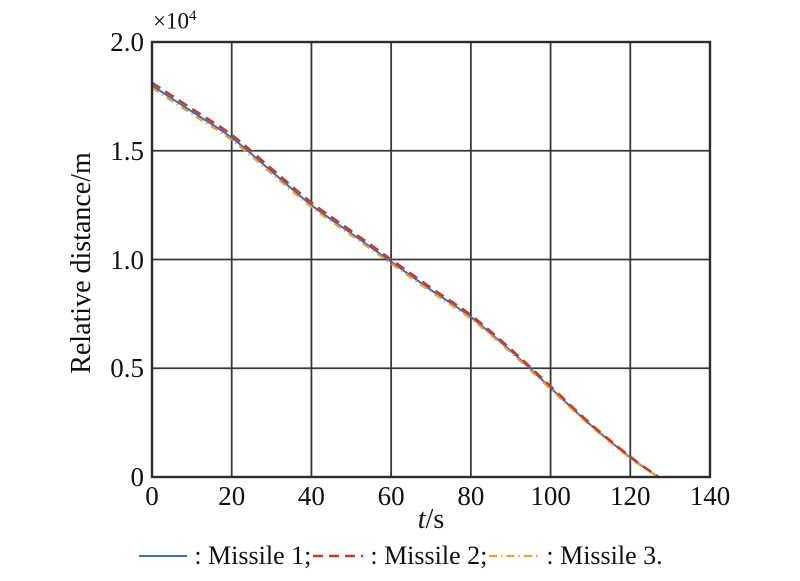 Image resolution: width=800 pixels, height=581 pixels. I want to click on x-tick-label-100: 100, so click(550, 496).